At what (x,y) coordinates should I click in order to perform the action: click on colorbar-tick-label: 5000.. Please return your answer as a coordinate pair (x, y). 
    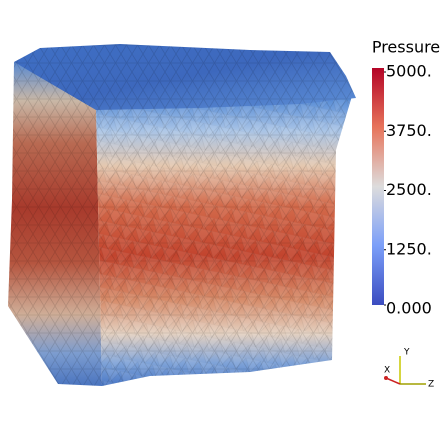
    Looking at the image, I should click on (409, 71).